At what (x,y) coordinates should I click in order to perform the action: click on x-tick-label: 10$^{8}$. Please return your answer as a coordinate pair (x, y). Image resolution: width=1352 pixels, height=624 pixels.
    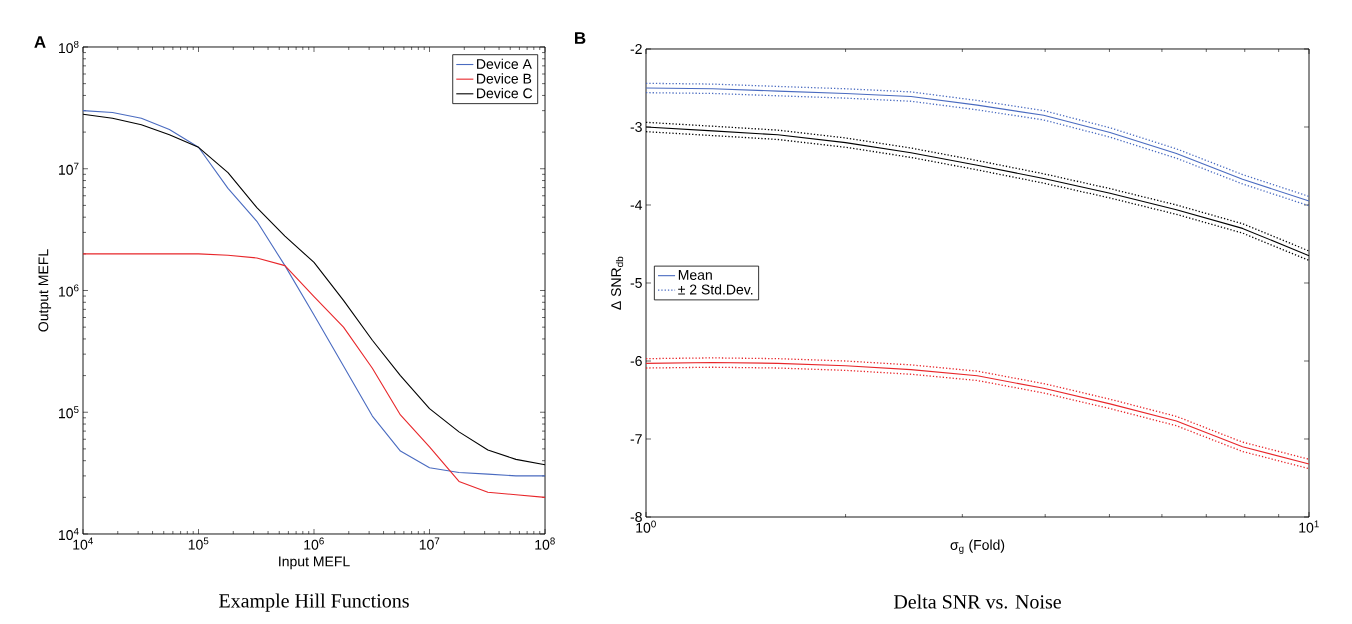
    Looking at the image, I should click on (545, 543).